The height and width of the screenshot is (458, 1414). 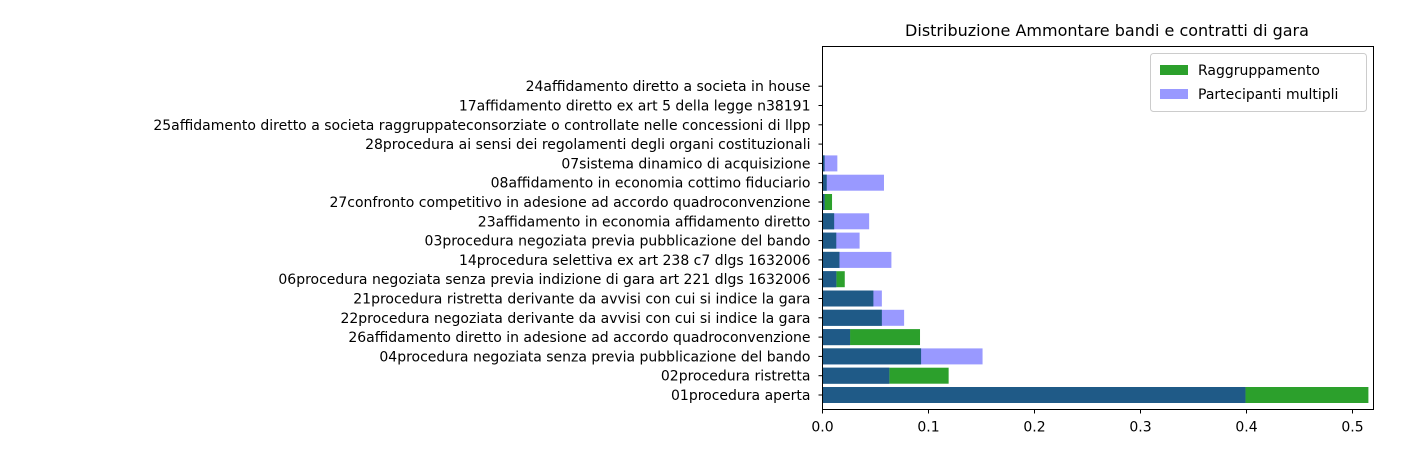 What do you see at coordinates (1246, 428) in the screenshot?
I see `x-tick-label-4: 0.4` at bounding box center [1246, 428].